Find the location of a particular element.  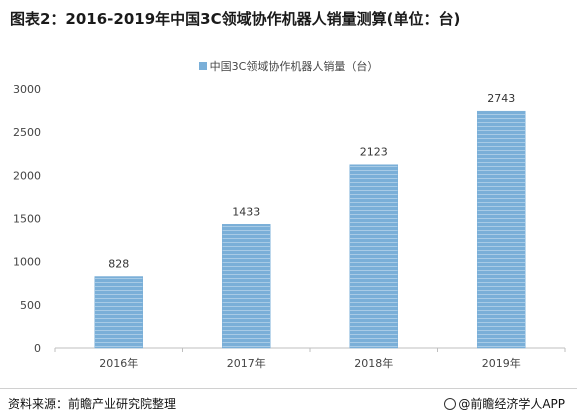

bar-2019年 is located at coordinates (501, 229).